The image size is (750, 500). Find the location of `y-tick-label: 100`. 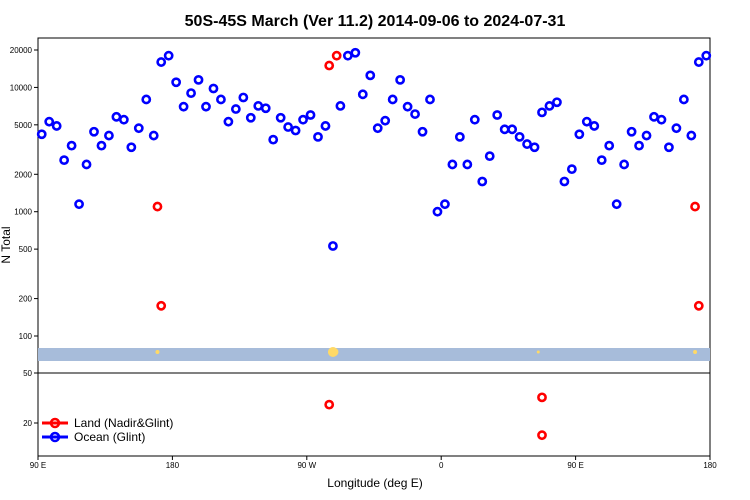

y-tick-label: 100 is located at coordinates (26, 336).